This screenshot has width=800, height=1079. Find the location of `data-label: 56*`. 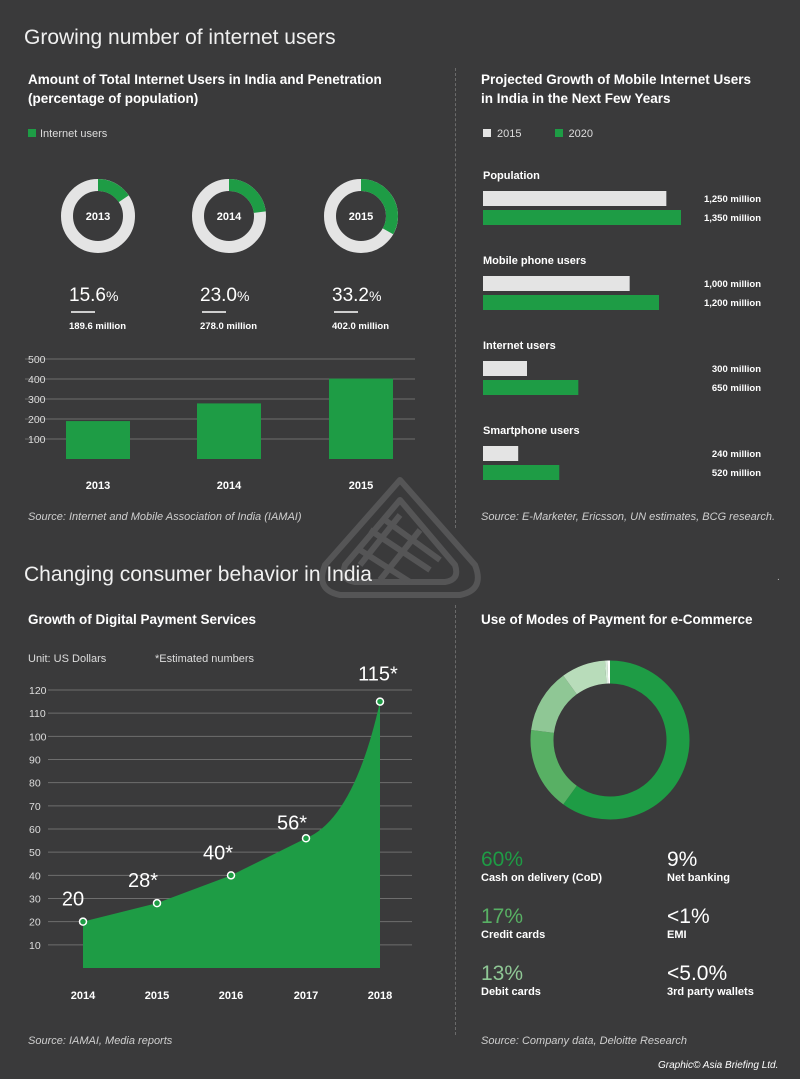

data-label: 56* is located at coordinates (292, 823).